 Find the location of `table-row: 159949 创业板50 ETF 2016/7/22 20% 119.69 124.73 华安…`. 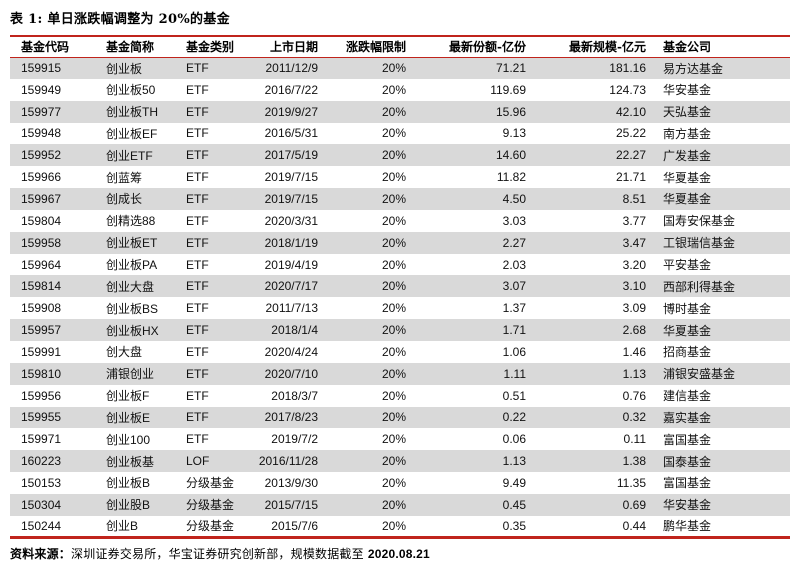

table-row: 159949 创业板50 ETF 2016/7/22 20% 119.69 124.73 华安… is located at coordinates (400, 90).